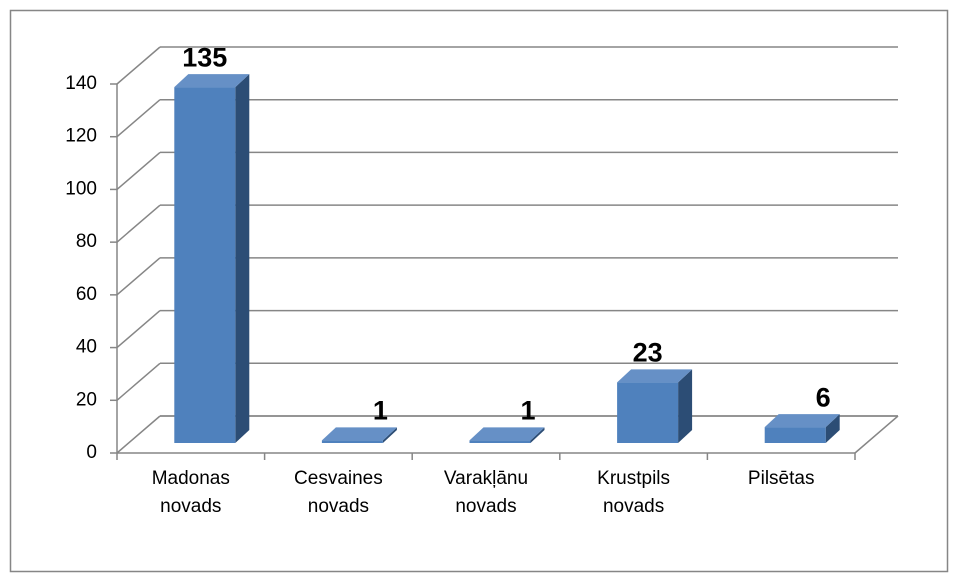  Describe the element at coordinates (876, 434) in the screenshot. I see `floor-edge` at that location.